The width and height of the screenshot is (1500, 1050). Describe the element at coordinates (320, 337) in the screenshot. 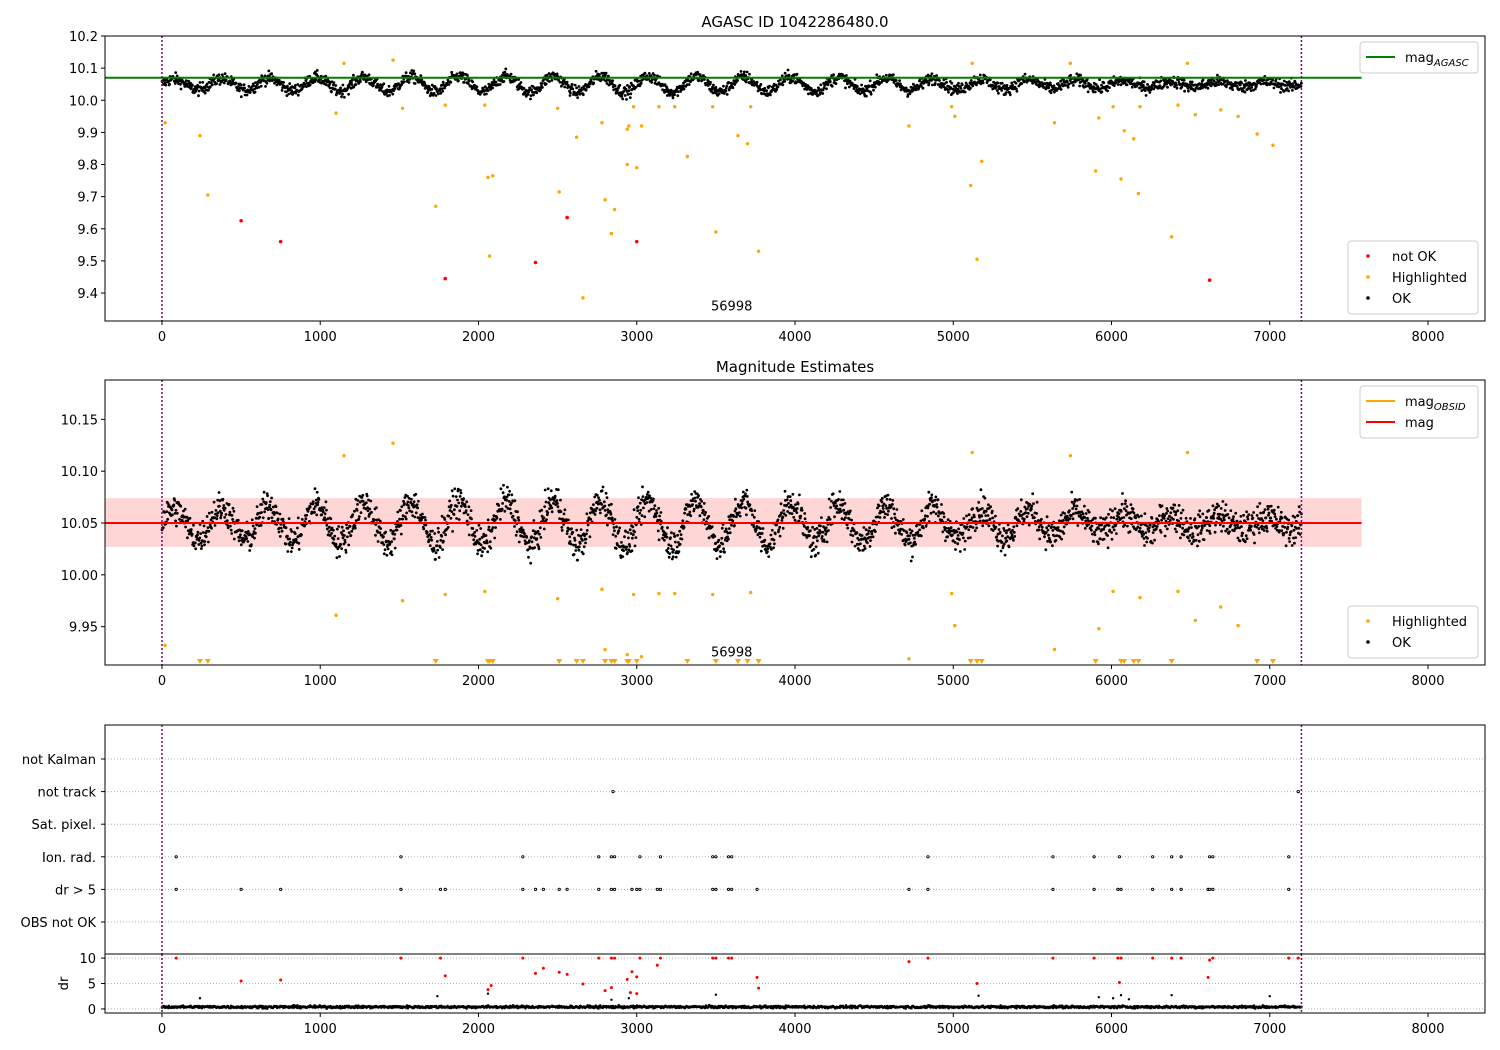

I see `x-tick-label: 1000` at that location.